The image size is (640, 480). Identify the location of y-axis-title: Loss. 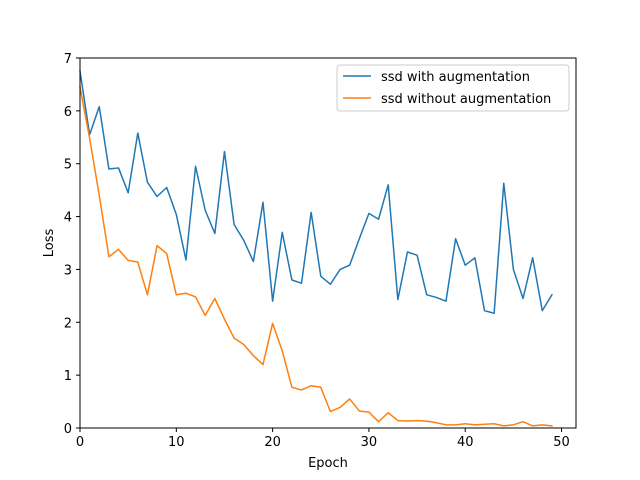
(49, 243).